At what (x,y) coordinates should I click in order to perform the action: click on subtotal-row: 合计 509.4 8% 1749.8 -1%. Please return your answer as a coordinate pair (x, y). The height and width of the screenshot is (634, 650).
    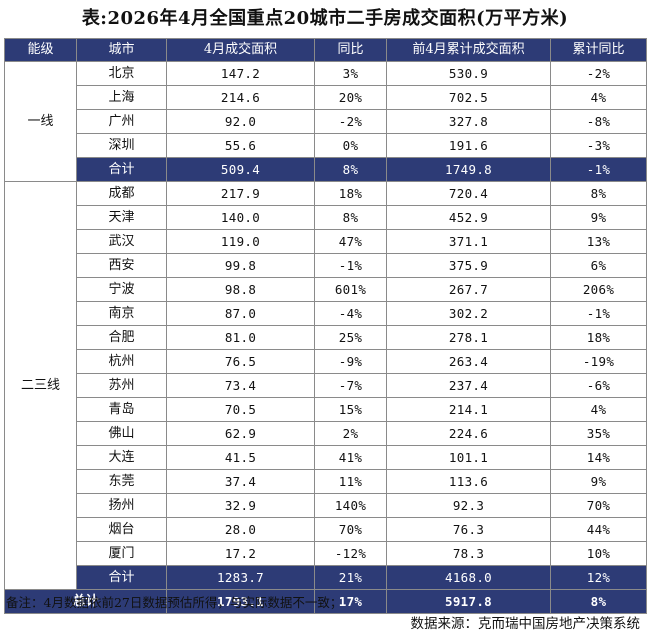
    Looking at the image, I should click on (326, 169).